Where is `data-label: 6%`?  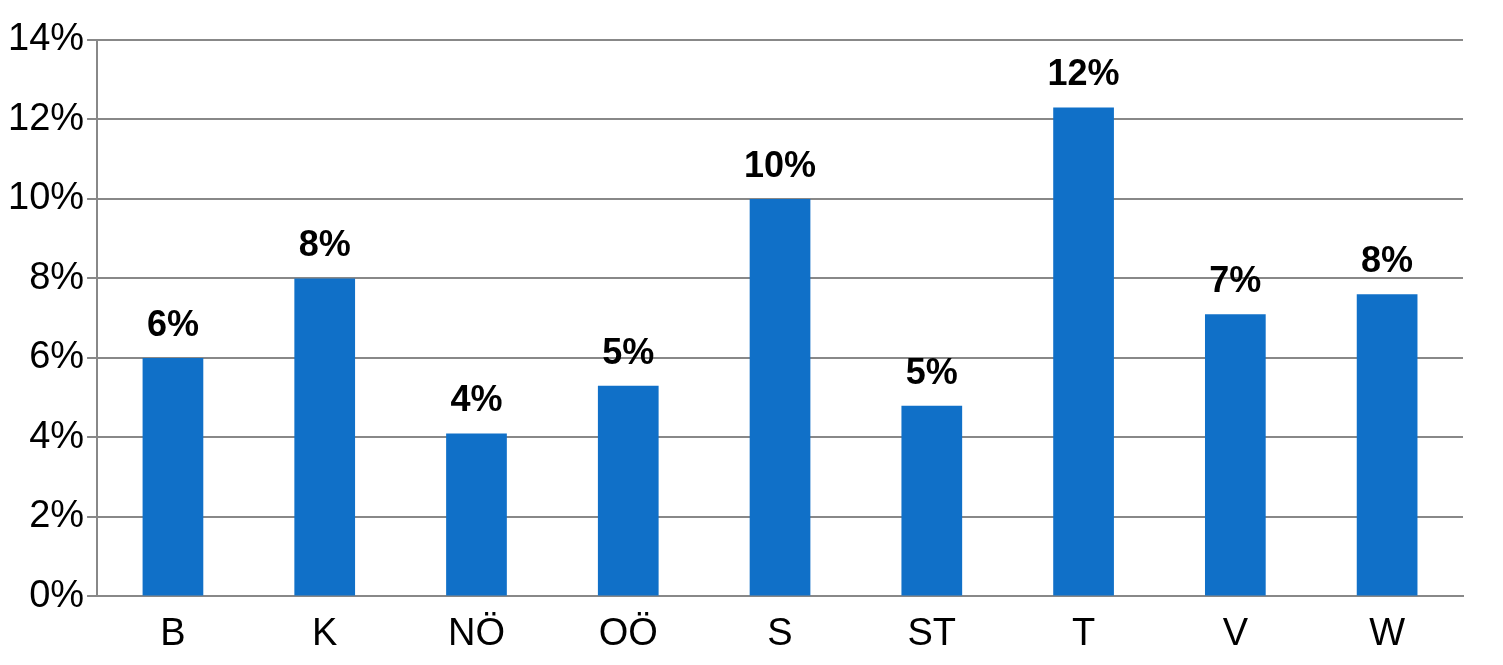
data-label: 6% is located at coordinates (172, 323).